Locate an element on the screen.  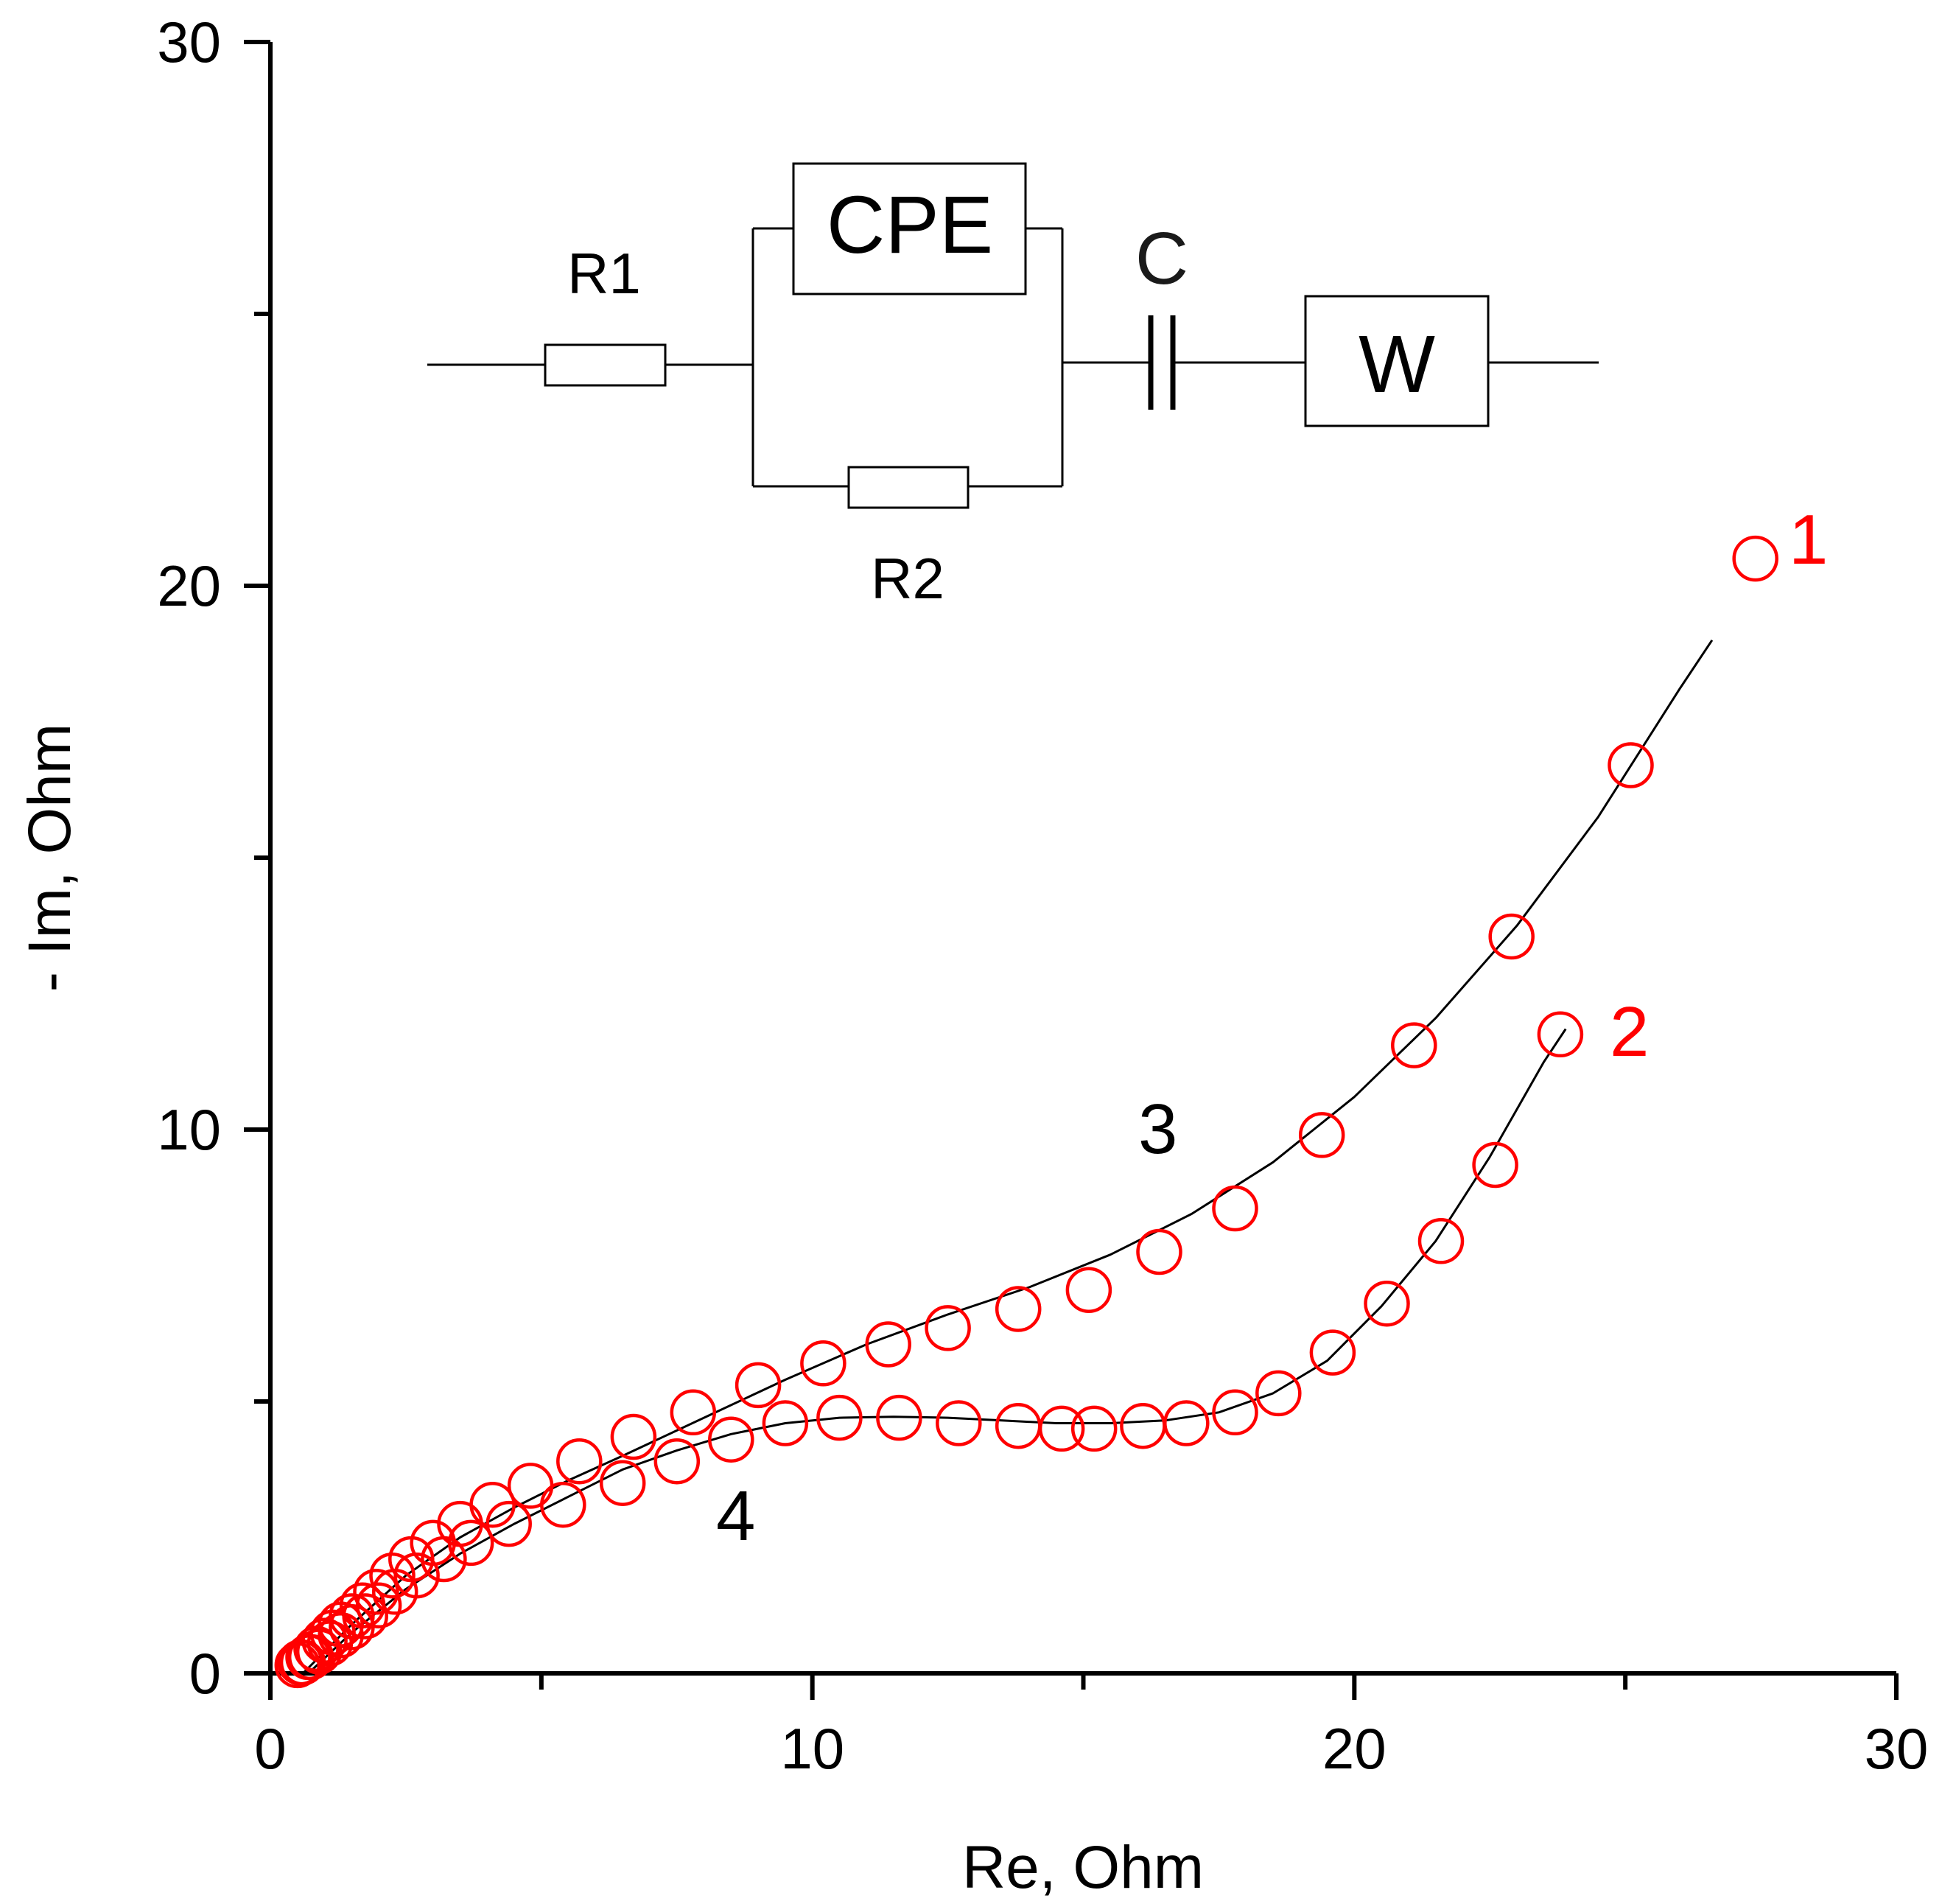
r2-label: R2 is located at coordinates (907, 578).